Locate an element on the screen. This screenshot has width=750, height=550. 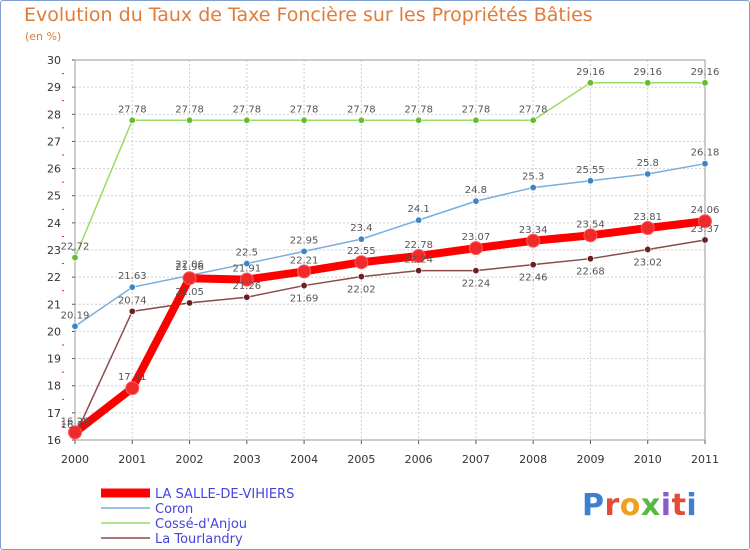
data-label: 22.21 is located at coordinates (304, 260).